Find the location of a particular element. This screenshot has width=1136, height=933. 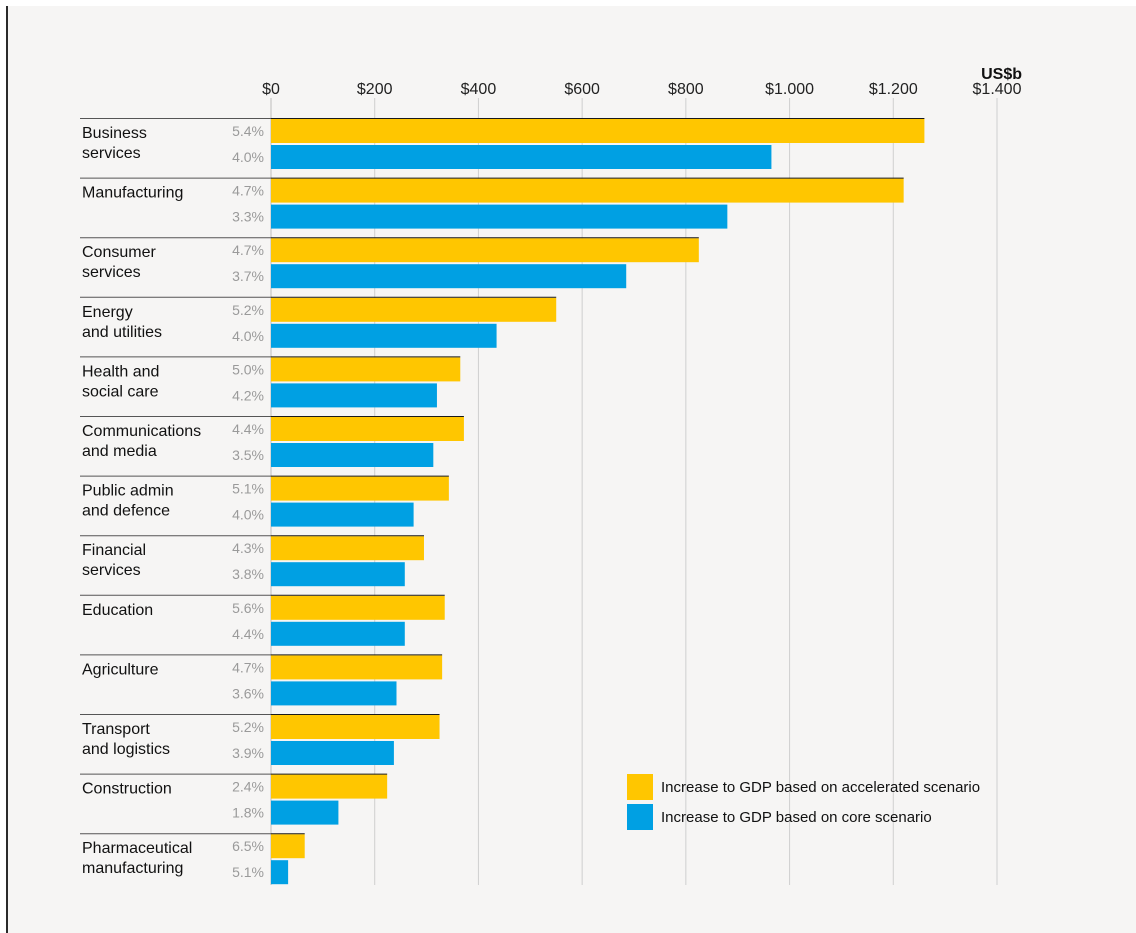

growth-label-core: 3.9% is located at coordinates (248, 753).